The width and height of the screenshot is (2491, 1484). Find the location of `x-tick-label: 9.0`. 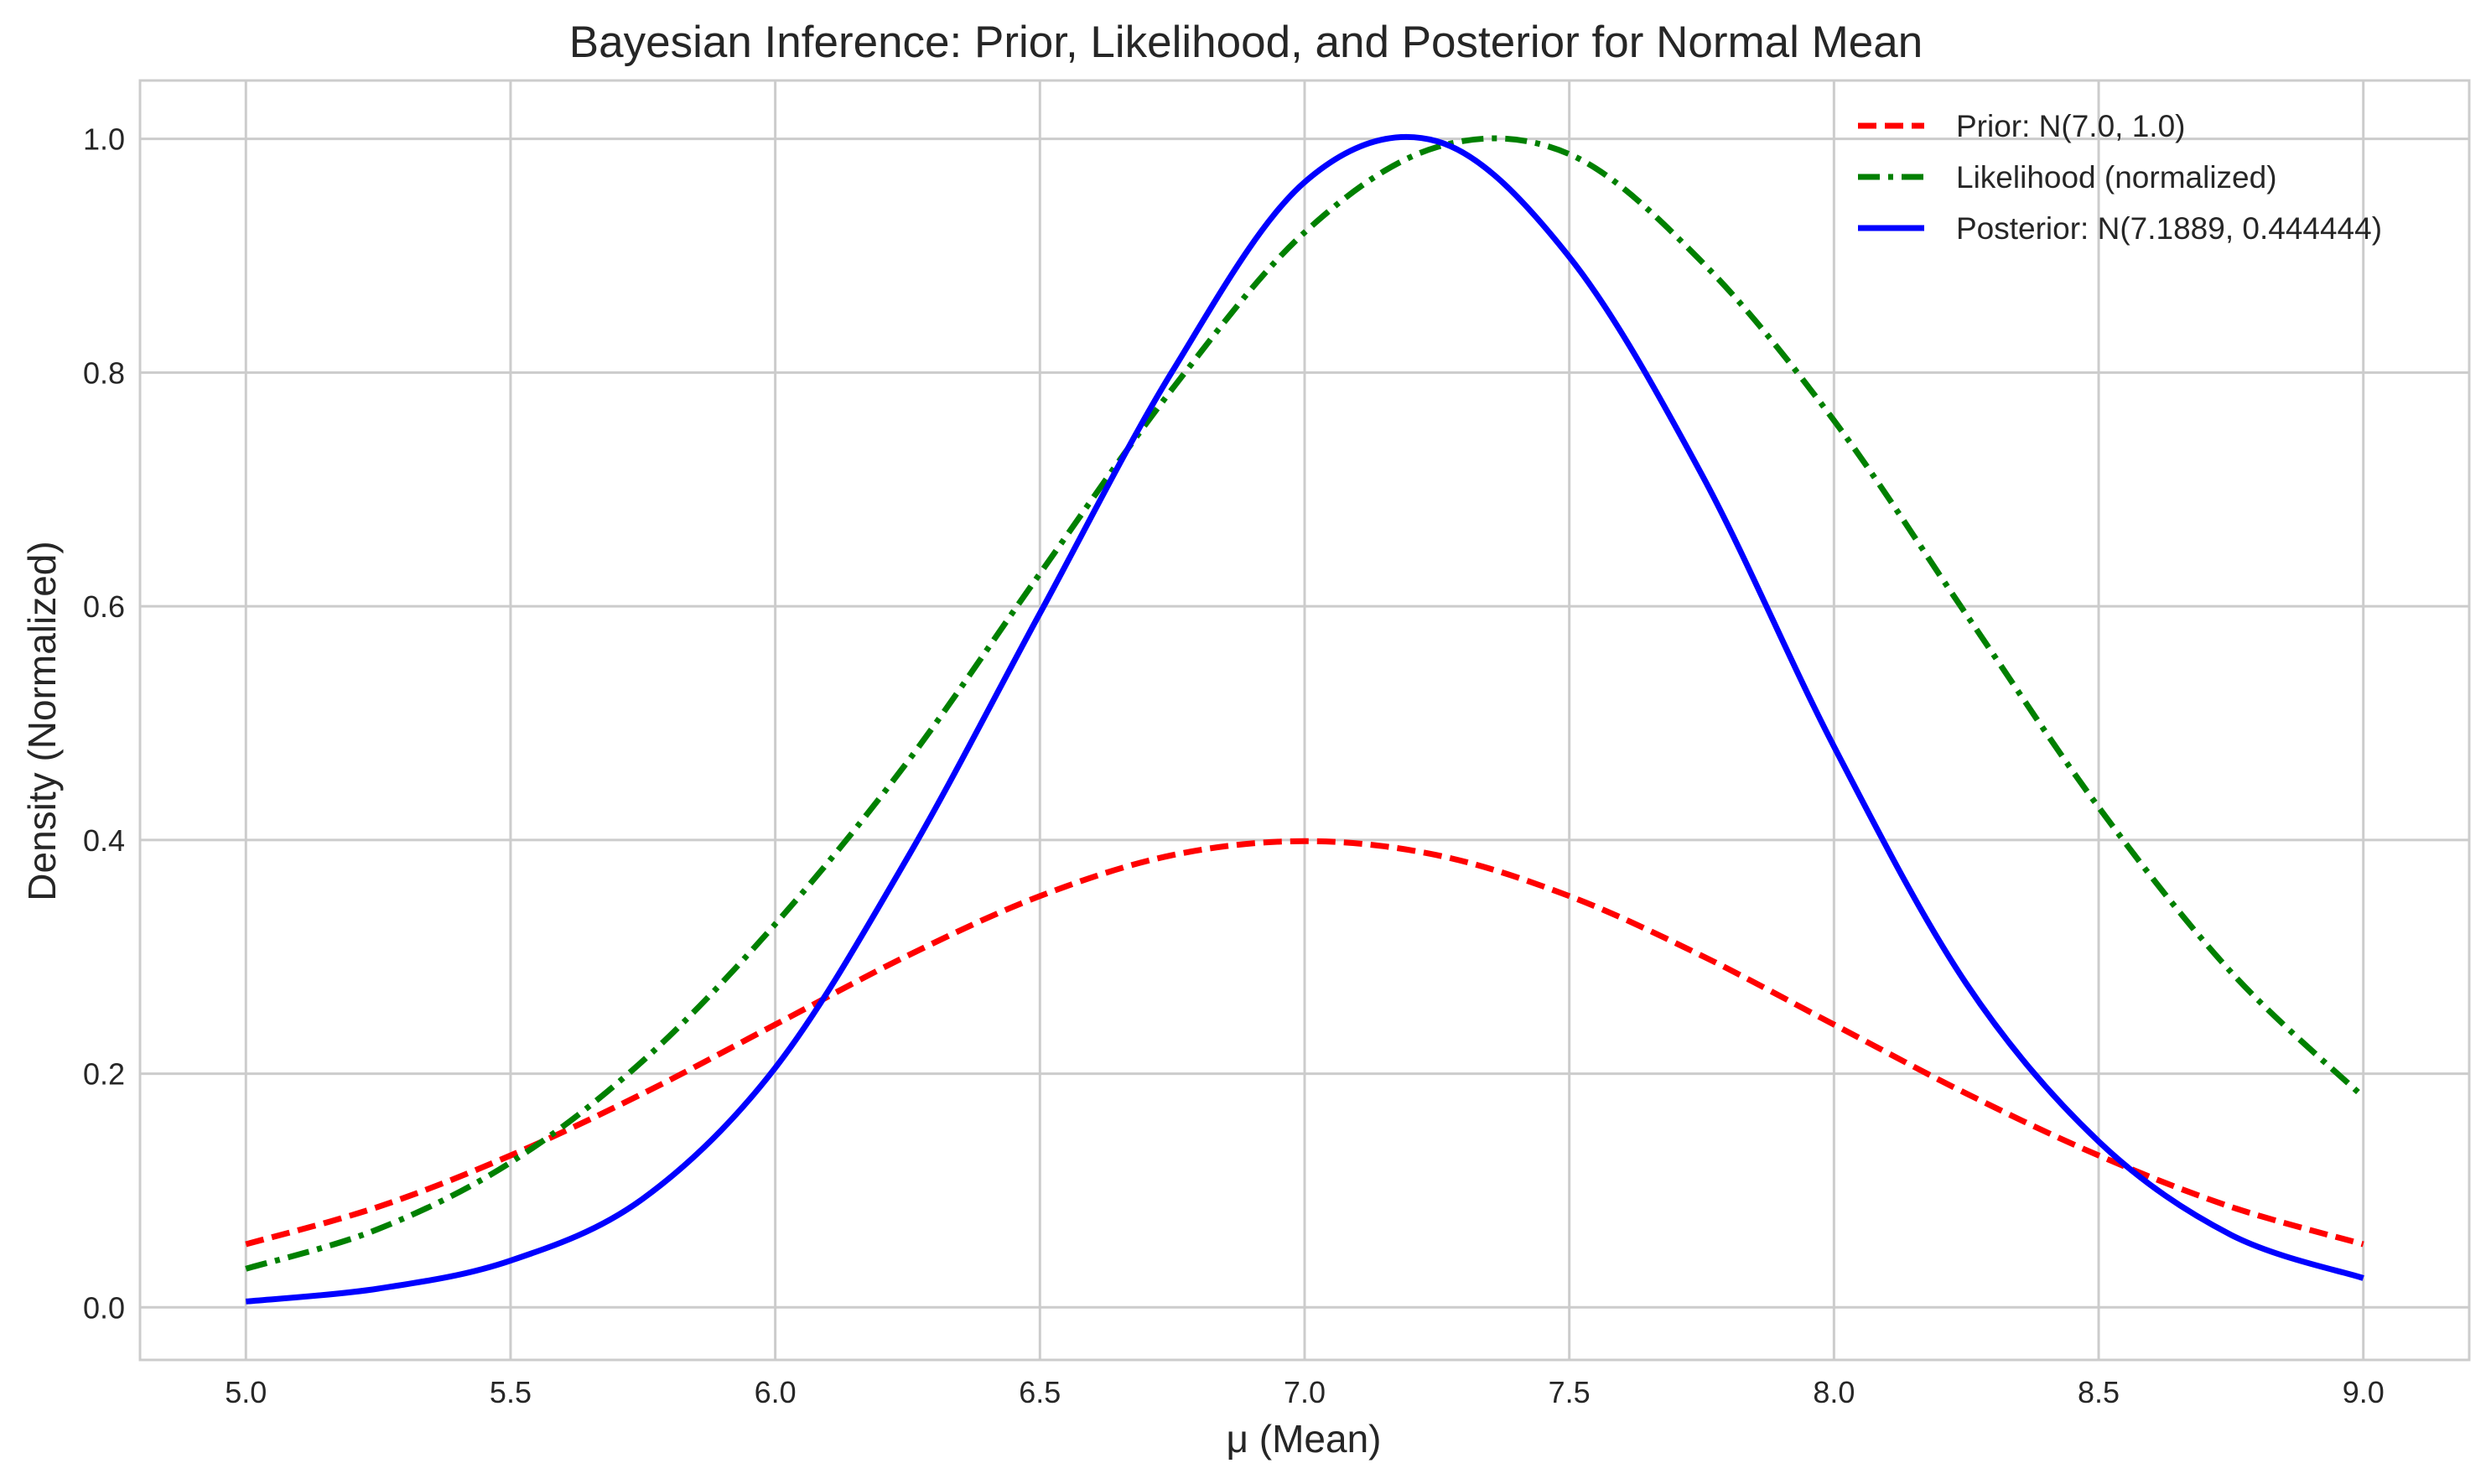

x-tick-label: 9.0 is located at coordinates (2364, 1392).